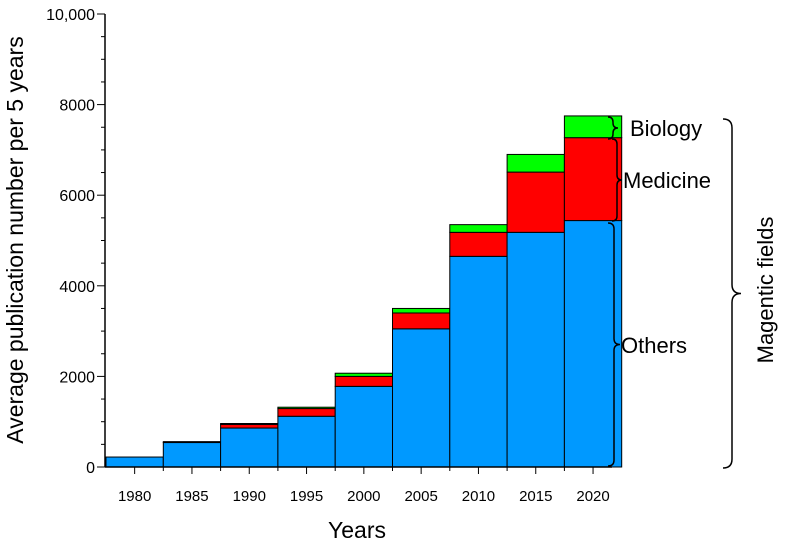 The width and height of the screenshot is (785, 546). I want to click on bar-others-2015, so click(535, 349).